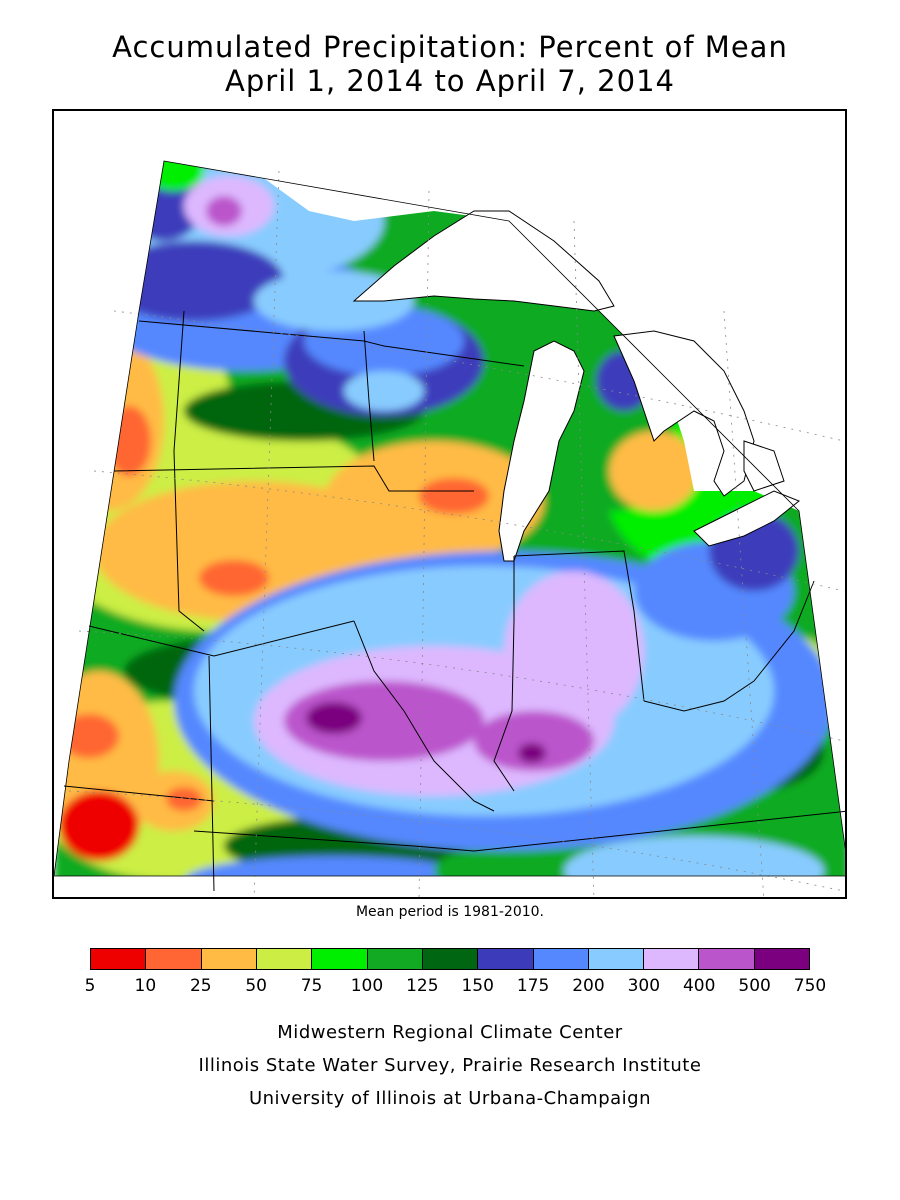 This screenshot has height=1200, width=900. Describe the element at coordinates (384, 721) in the screenshot. I see `field-400-500-illinois` at that location.